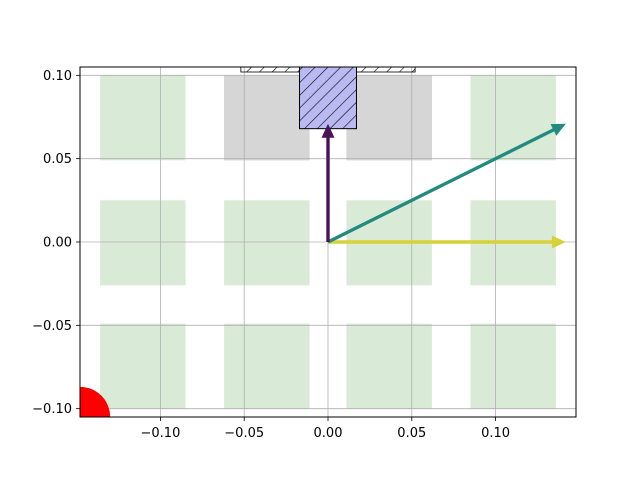 The height and width of the screenshot is (480, 640). I want to click on hatched-box, so click(328, 98).